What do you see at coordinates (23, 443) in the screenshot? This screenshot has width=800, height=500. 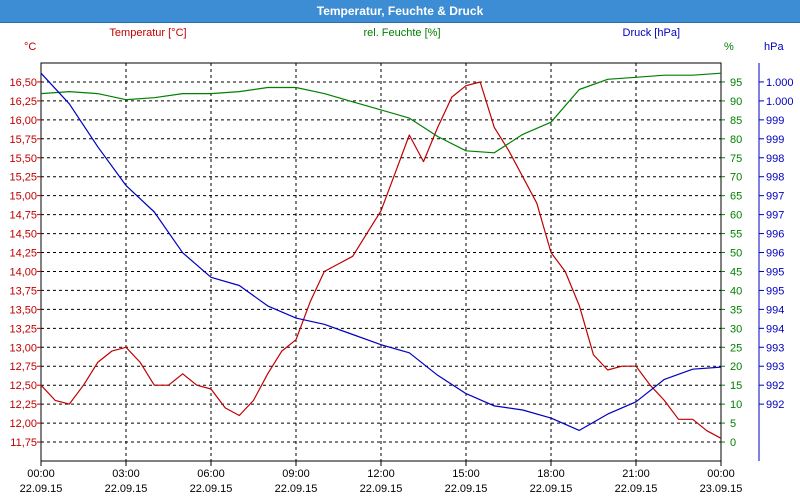 I see `temperature-tick-label: 11,75` at bounding box center [23, 443].